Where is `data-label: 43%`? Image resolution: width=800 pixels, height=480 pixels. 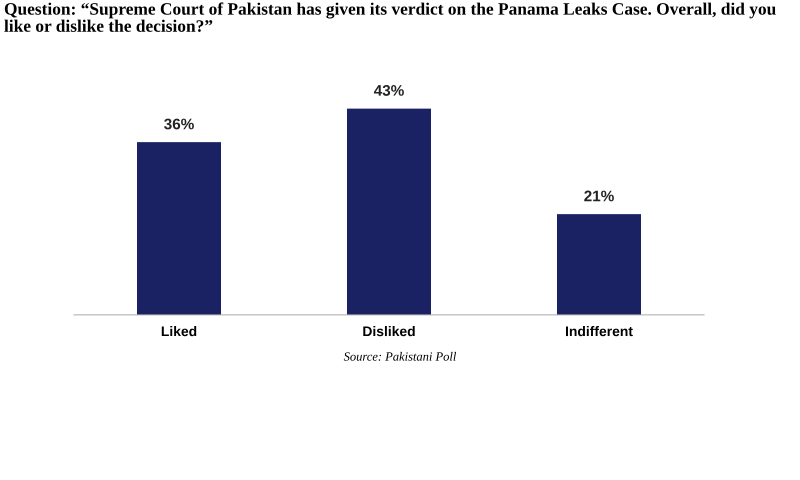
data-label: 43% is located at coordinates (389, 90).